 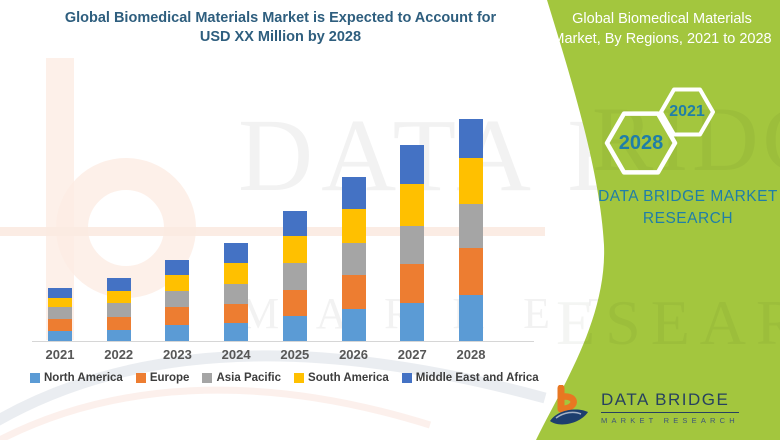 What do you see at coordinates (412, 354) in the screenshot?
I see `x-axis-label-2027: 2027` at bounding box center [412, 354].